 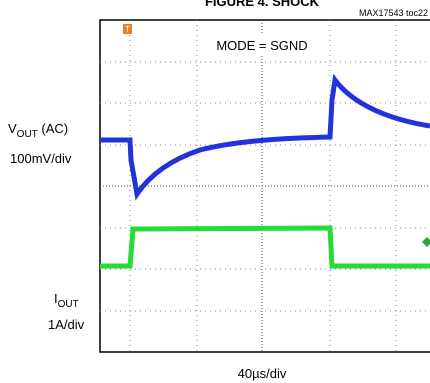 I want to click on trigger-marker, so click(x=127, y=29).